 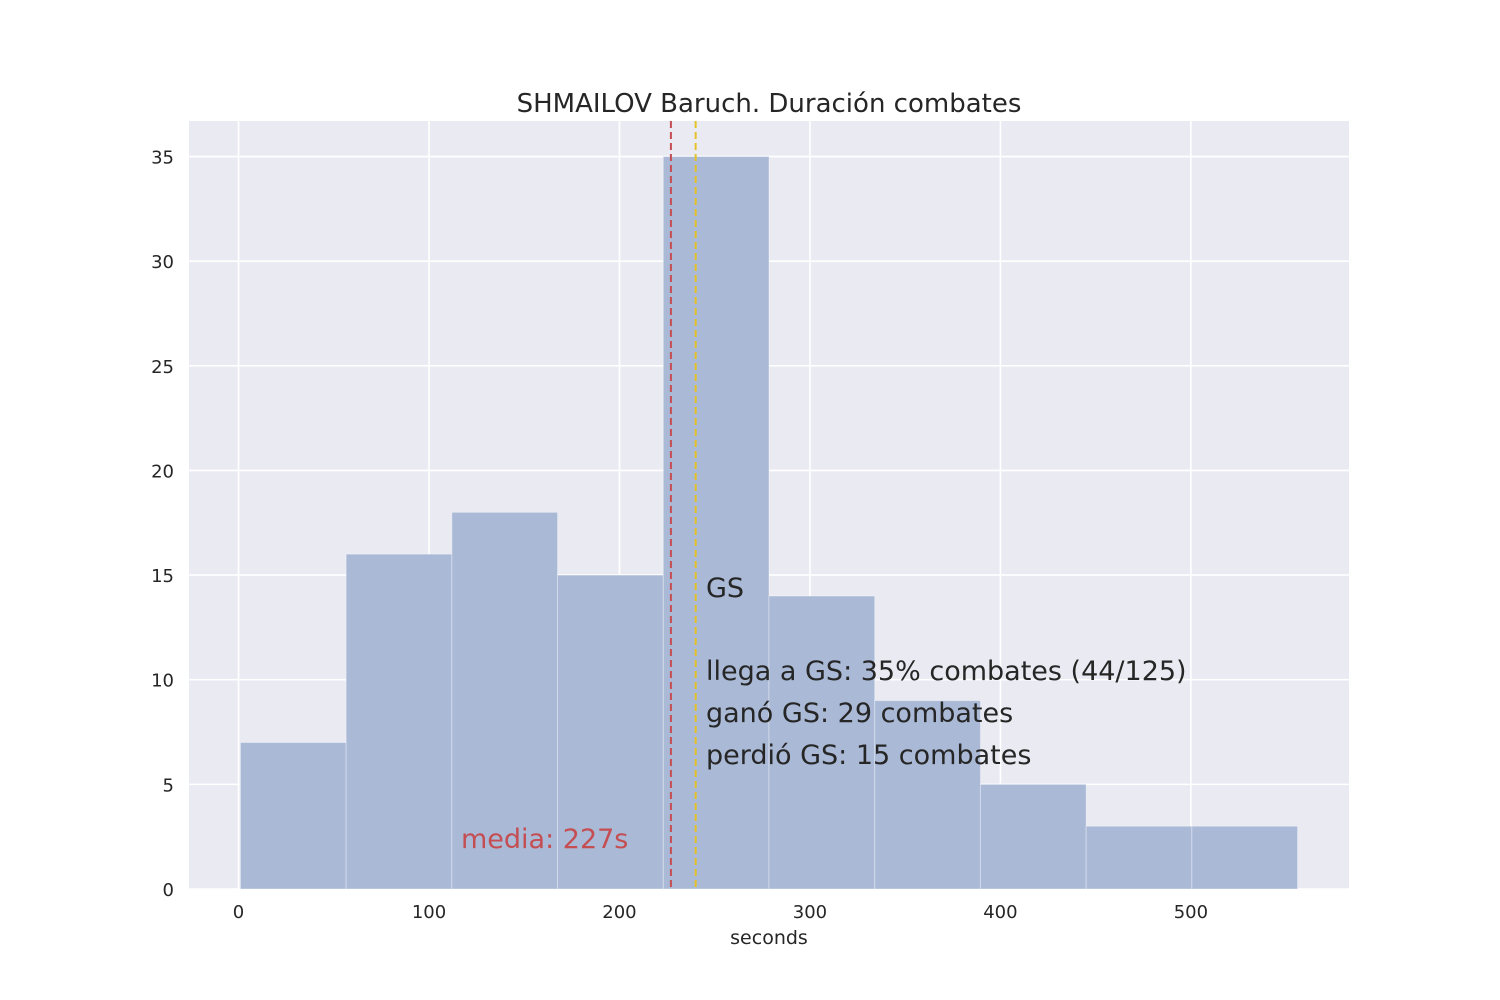 I want to click on x-tick-label: 200, so click(x=619, y=912).